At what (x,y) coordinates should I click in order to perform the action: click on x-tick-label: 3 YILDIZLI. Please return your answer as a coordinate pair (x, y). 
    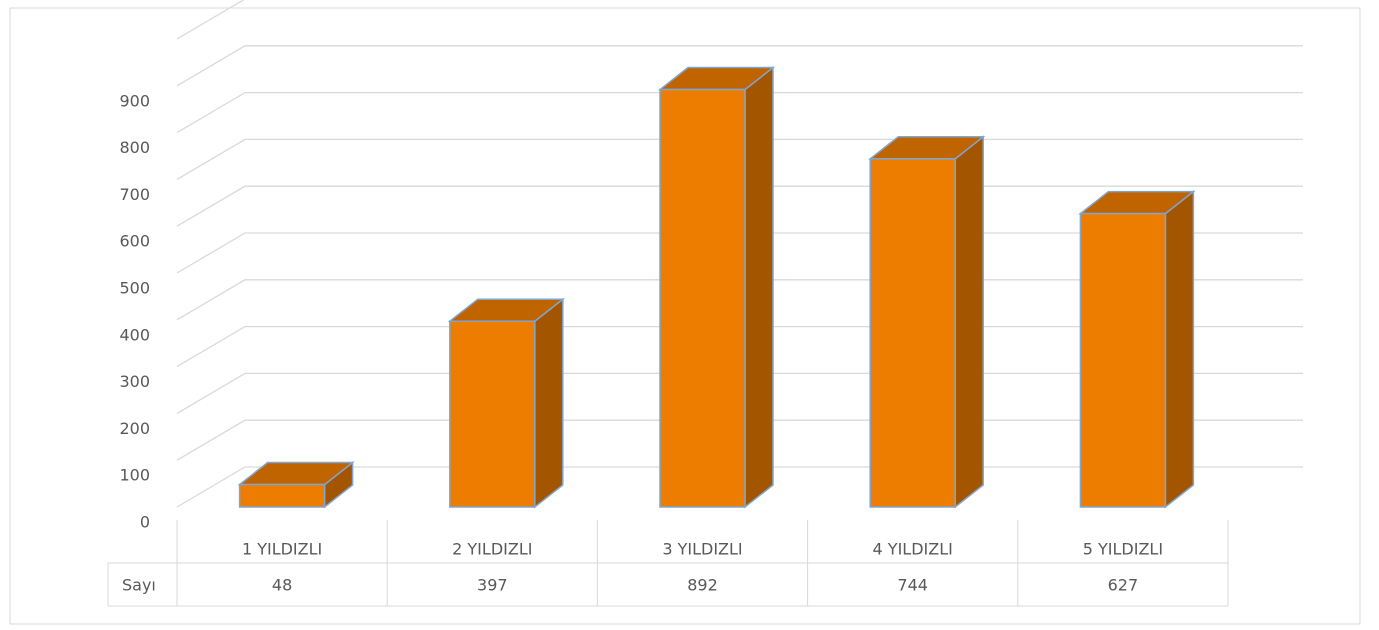
    Looking at the image, I should click on (702, 549).